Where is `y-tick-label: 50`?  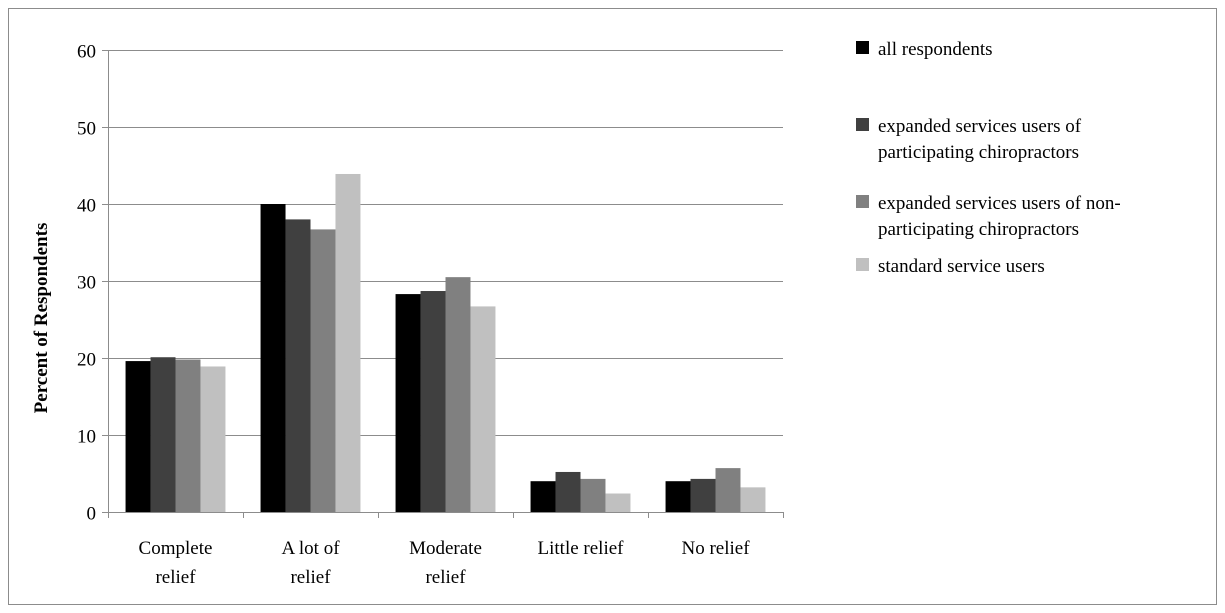 y-tick-label: 50 is located at coordinates (86, 129).